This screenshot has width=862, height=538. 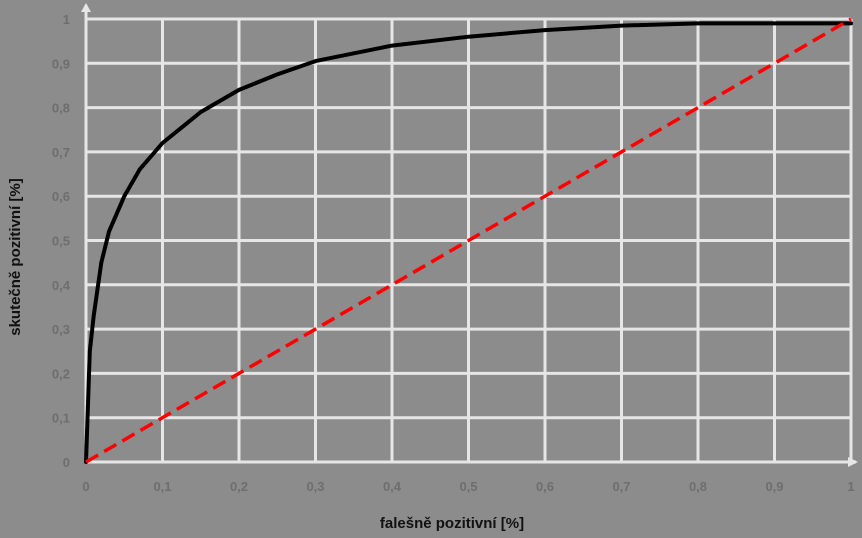 I want to click on x-tick-labels: 0 0,1 0,2 0,3 0,4 0,5 0,6 0,7 0,8 0,9 1, so click(x=468, y=486).